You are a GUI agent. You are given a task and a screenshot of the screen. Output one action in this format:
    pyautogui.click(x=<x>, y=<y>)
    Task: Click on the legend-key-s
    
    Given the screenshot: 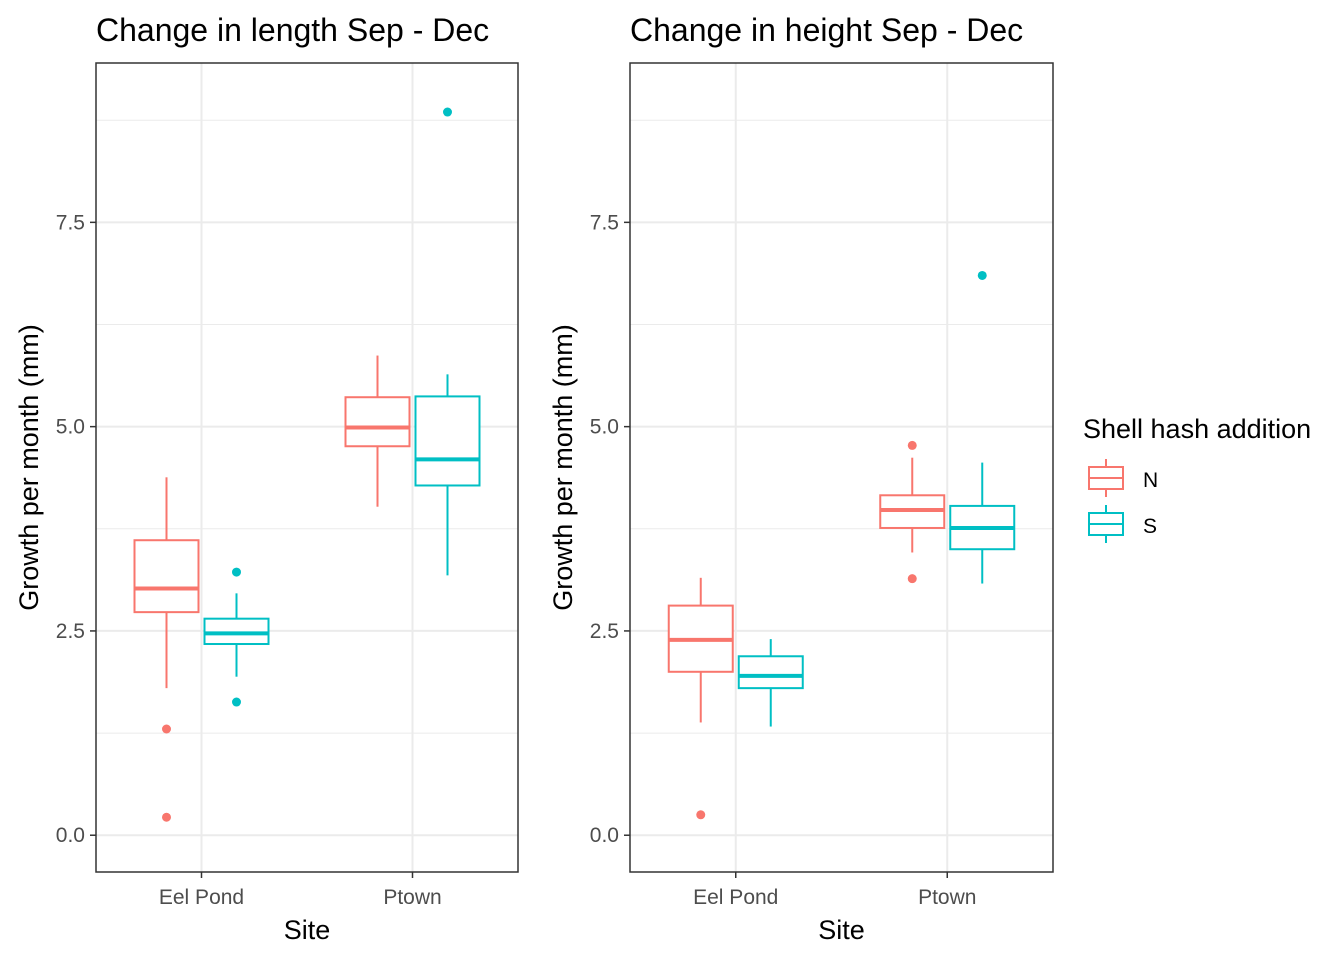 What is the action you would take?
    pyautogui.click(x=1106, y=524)
    